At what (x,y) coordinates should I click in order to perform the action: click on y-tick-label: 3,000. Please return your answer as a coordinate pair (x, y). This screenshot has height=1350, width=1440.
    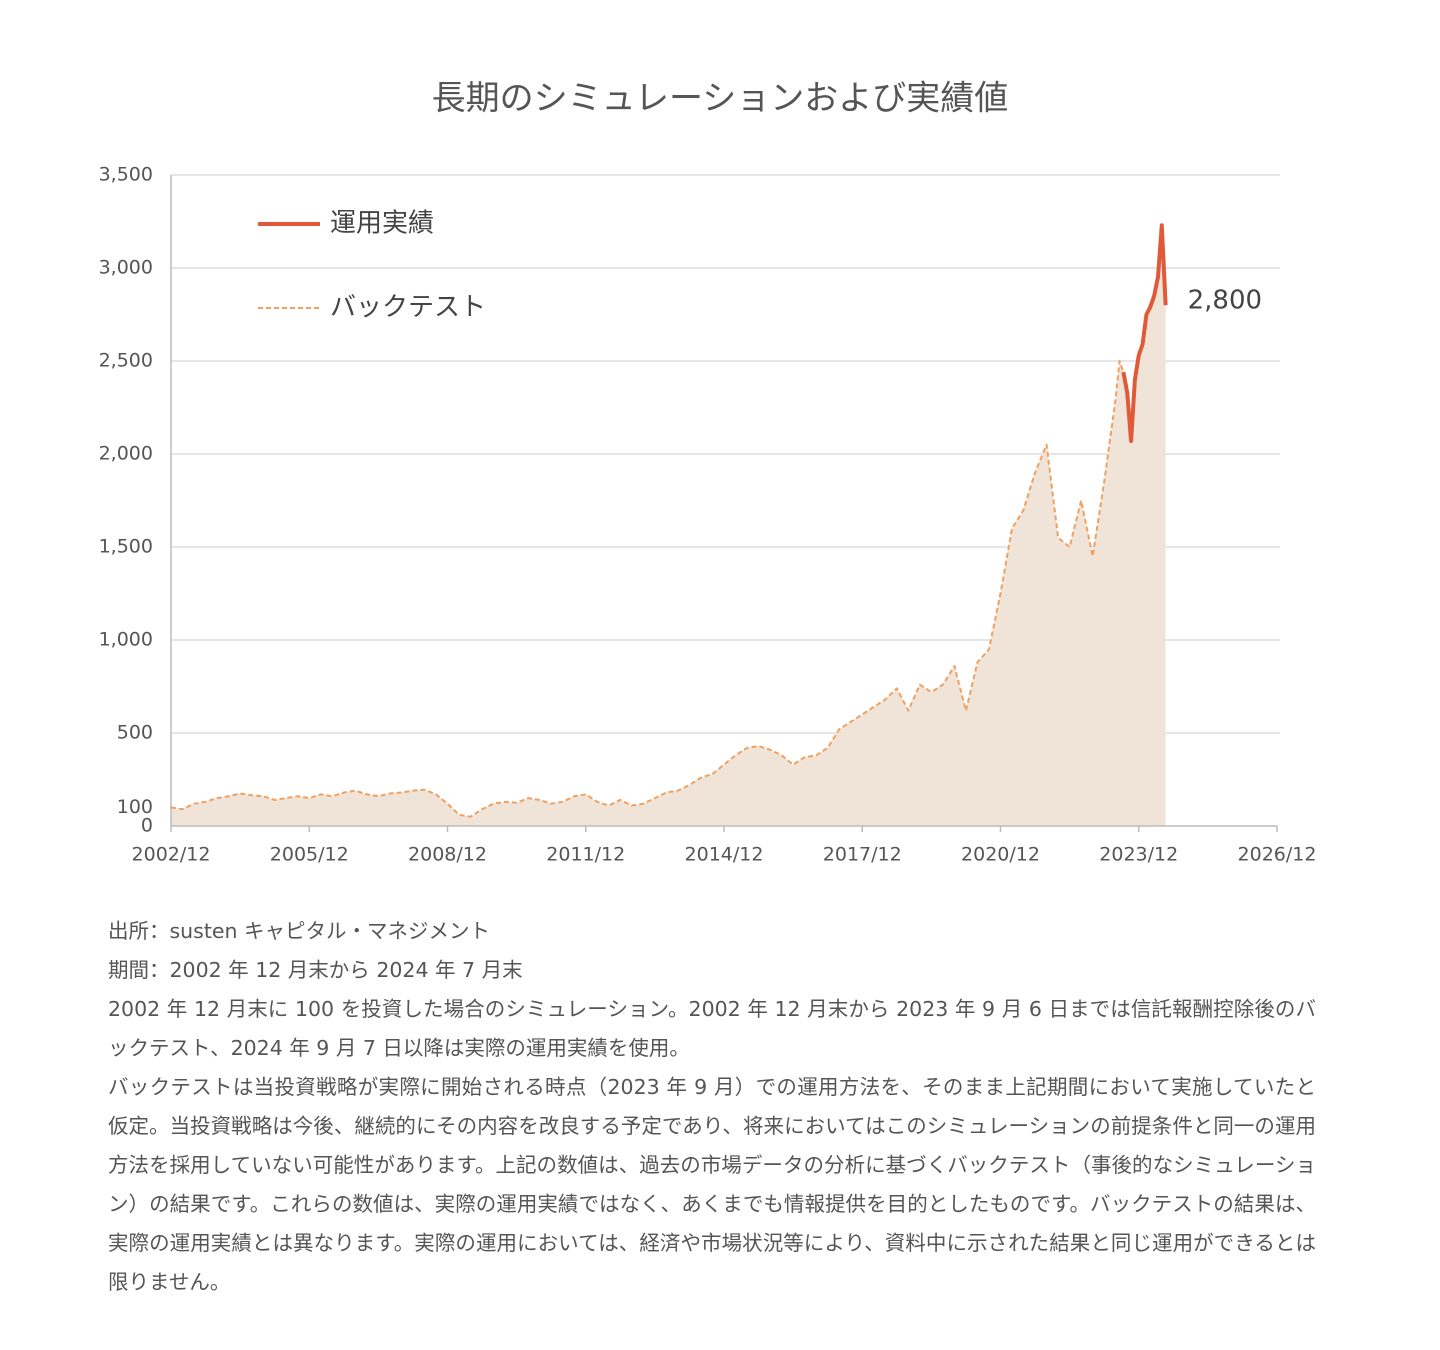
    Looking at the image, I should click on (126, 268).